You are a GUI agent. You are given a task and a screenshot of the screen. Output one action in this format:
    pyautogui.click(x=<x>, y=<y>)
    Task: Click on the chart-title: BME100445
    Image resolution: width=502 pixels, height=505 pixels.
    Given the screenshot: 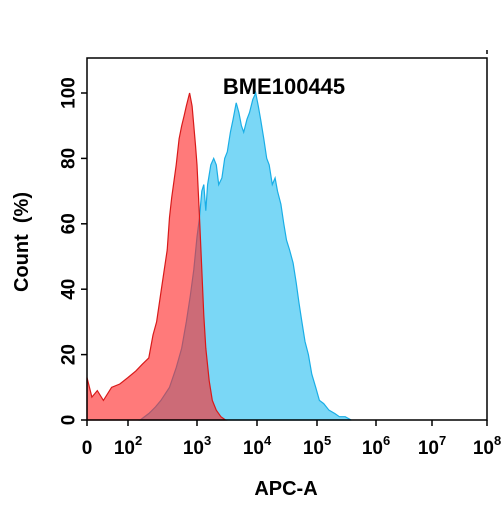 What is the action you would take?
    pyautogui.click(x=284, y=86)
    